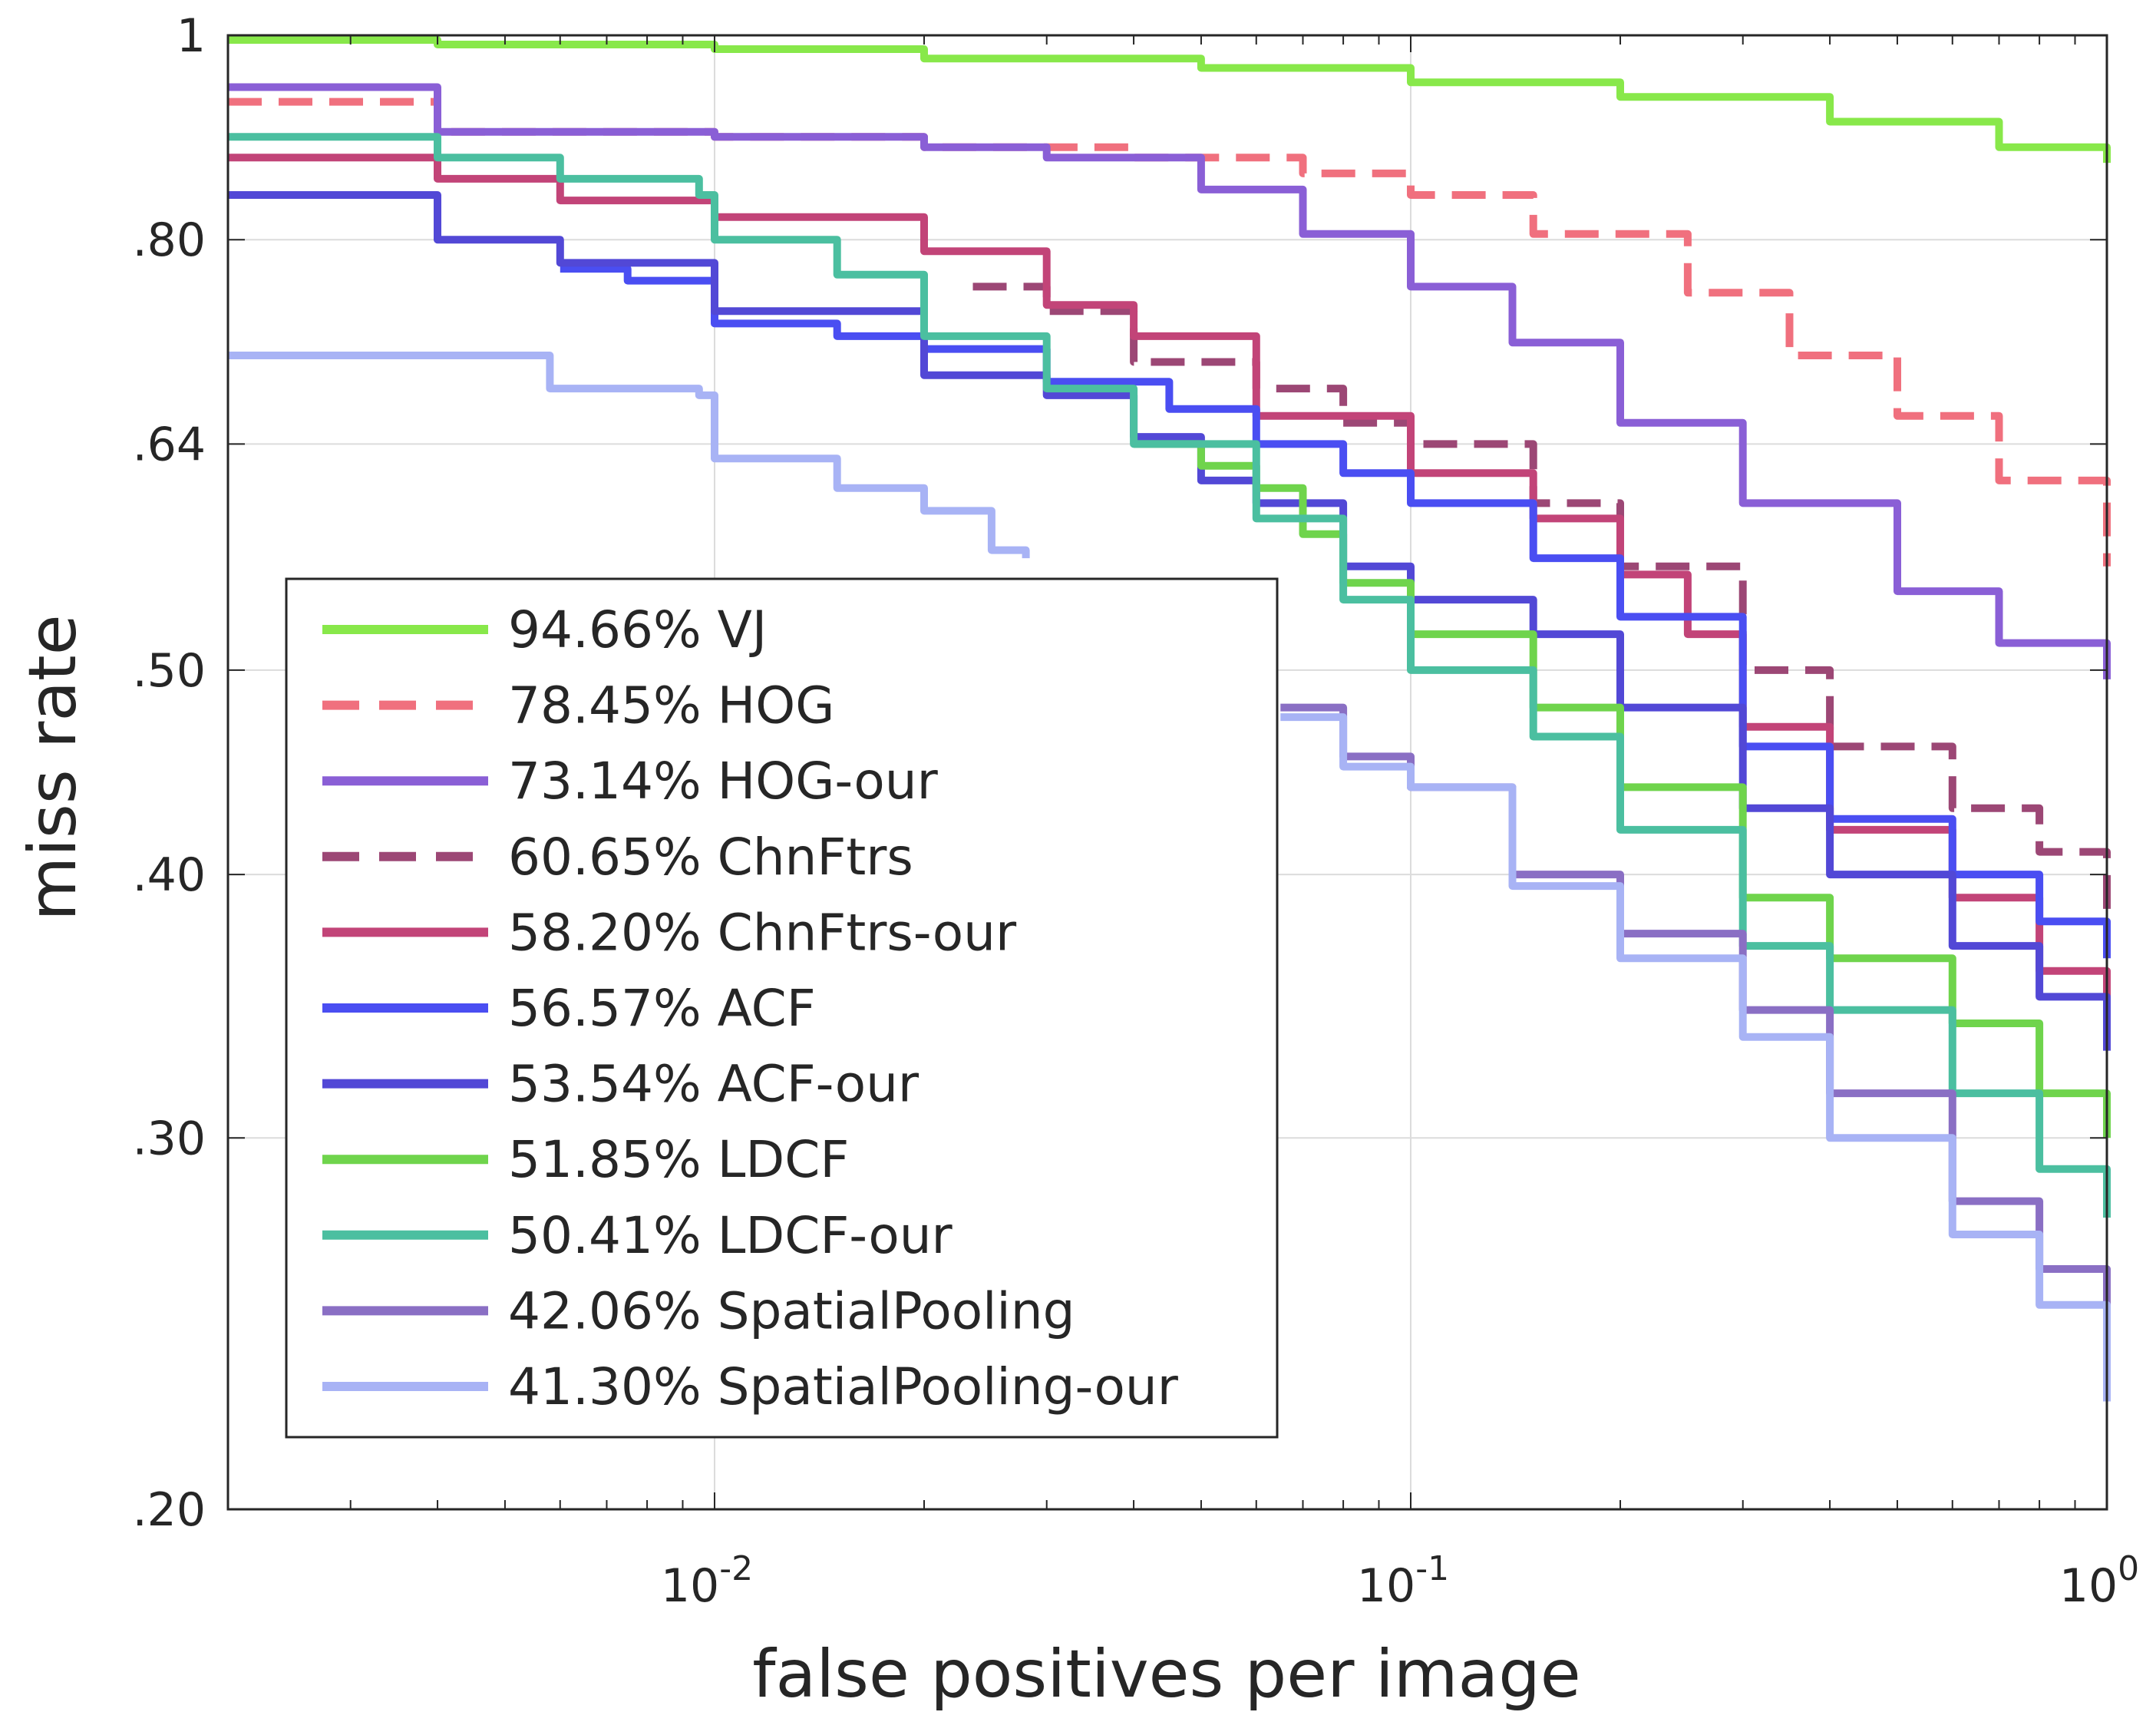 This screenshot has height=1735, width=2156. I want to click on legend-item: 51.85% LDCF, so click(585, 1159).